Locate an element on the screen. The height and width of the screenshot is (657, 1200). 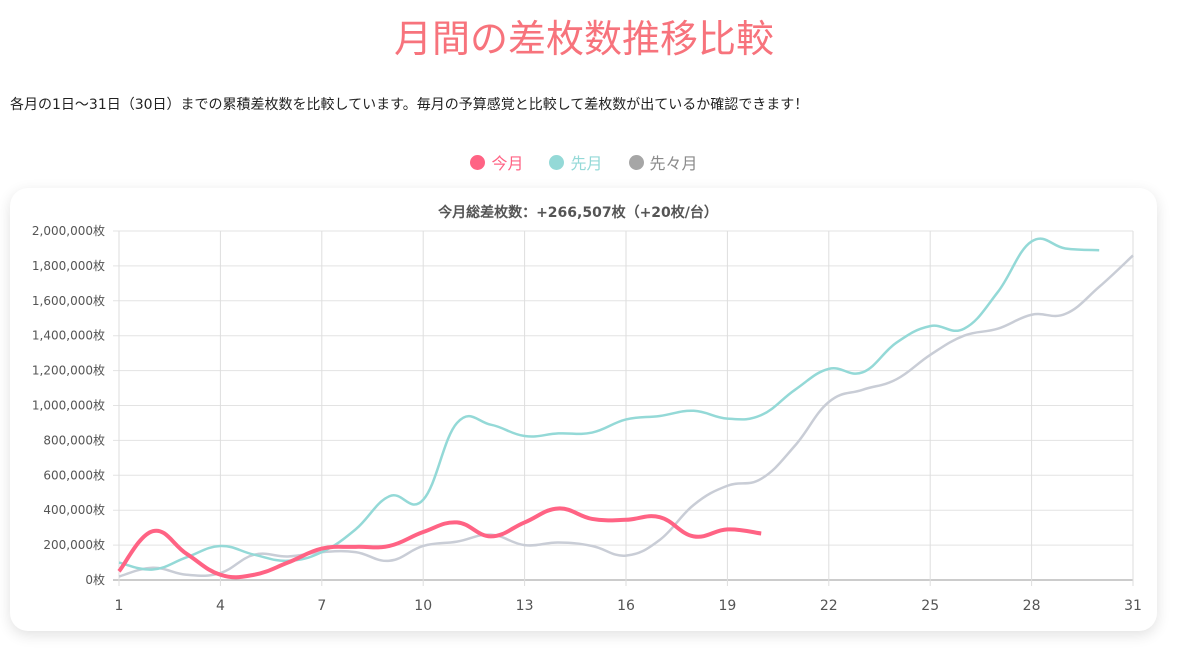
x-tick-label: 28 is located at coordinates (1032, 606).